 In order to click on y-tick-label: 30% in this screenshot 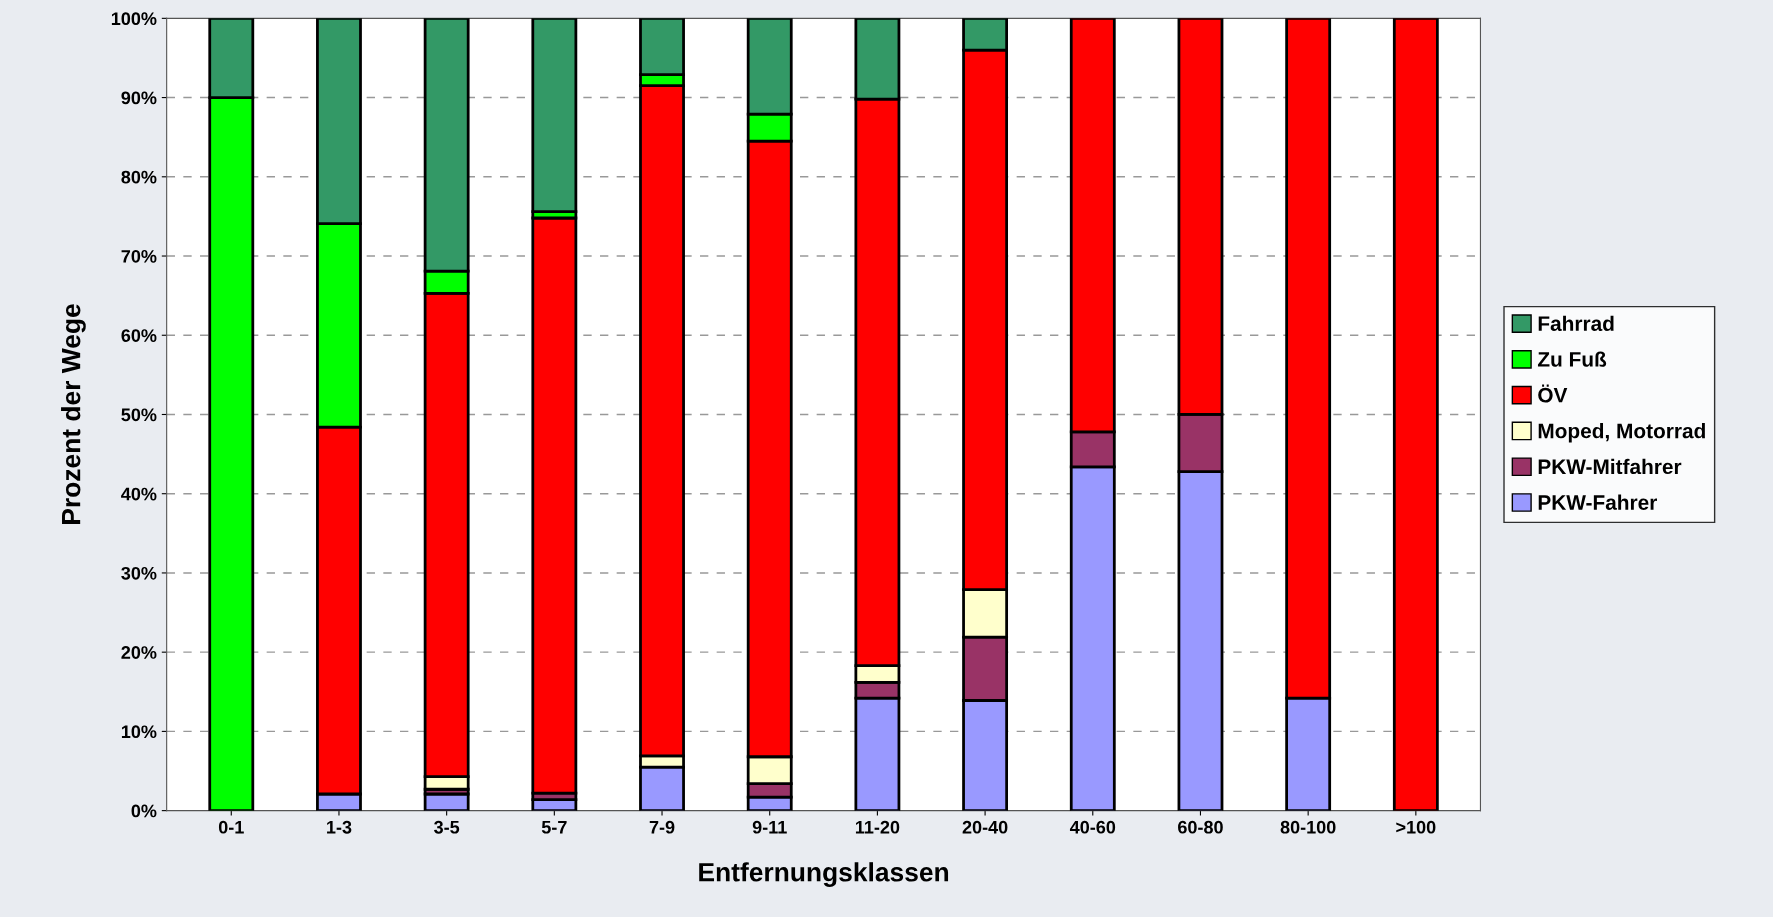, I will do `click(139, 573)`.